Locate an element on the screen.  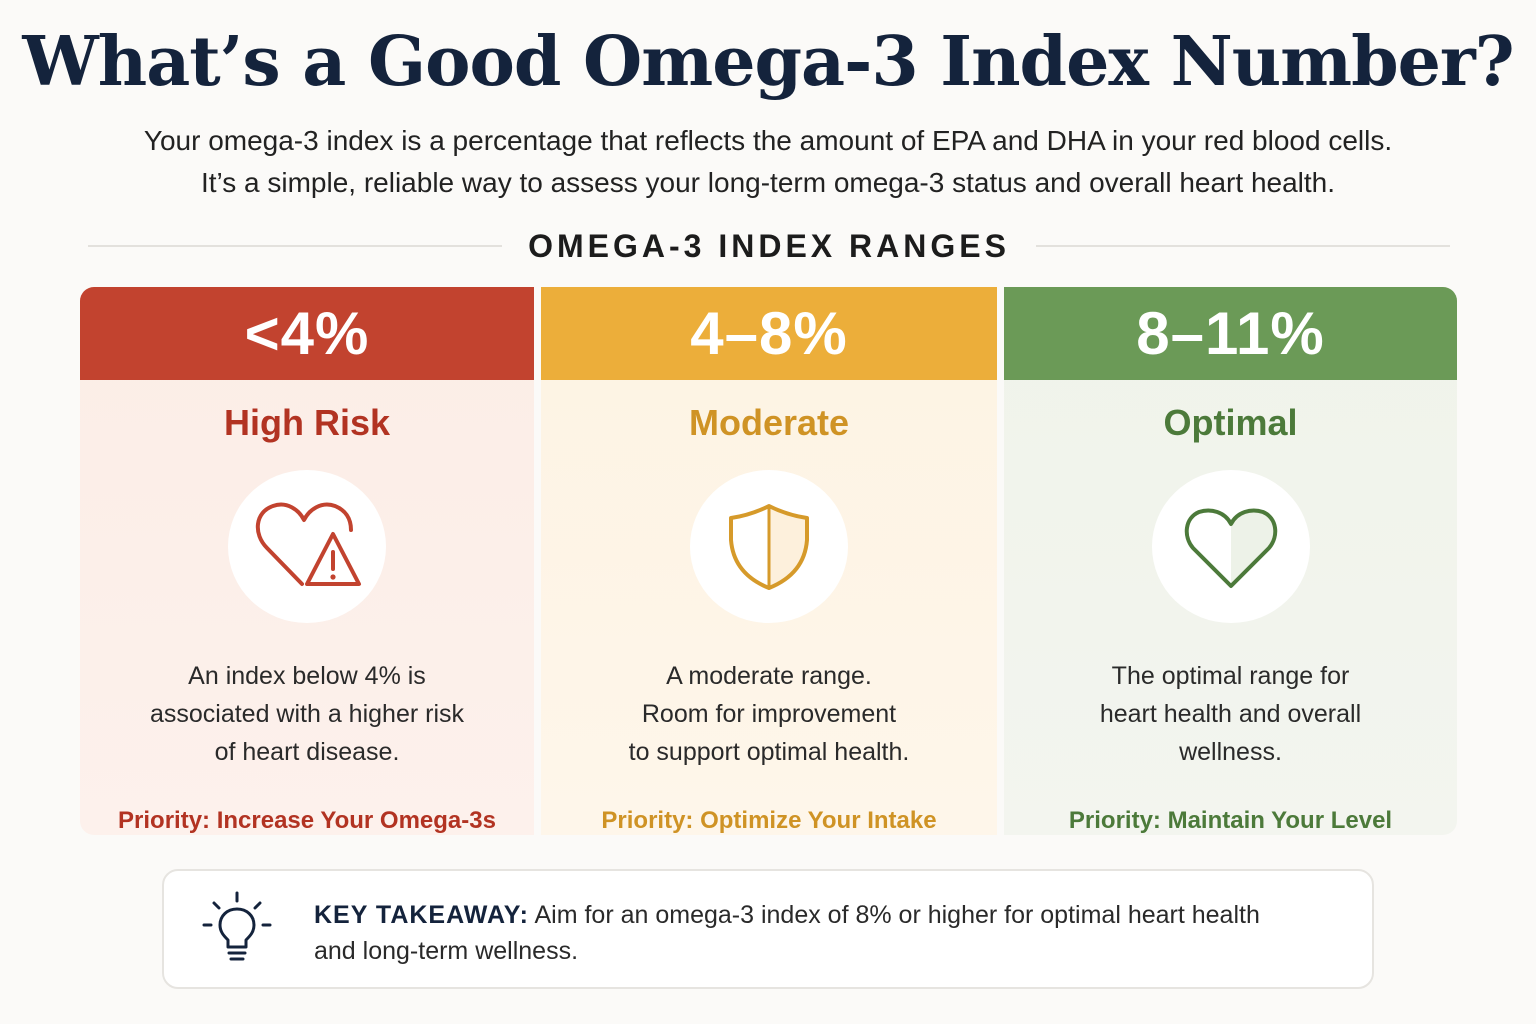
takeaway-line-2: and long-term wellness. is located at coordinates (446, 951).